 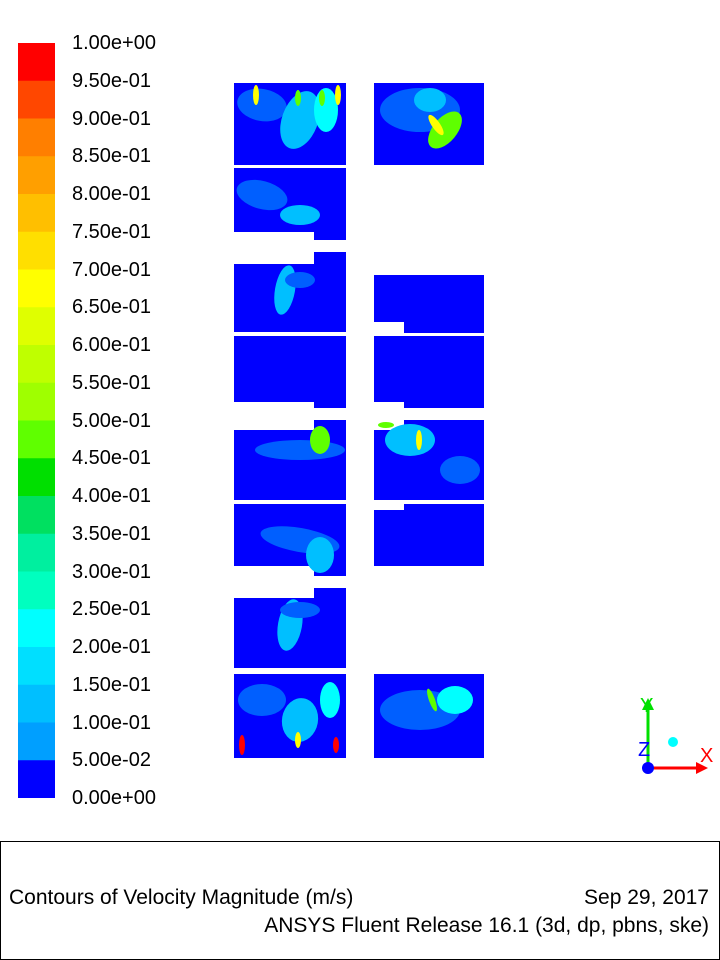 I want to click on colormap-tick-label: 2.50e-01, so click(x=111, y=609).